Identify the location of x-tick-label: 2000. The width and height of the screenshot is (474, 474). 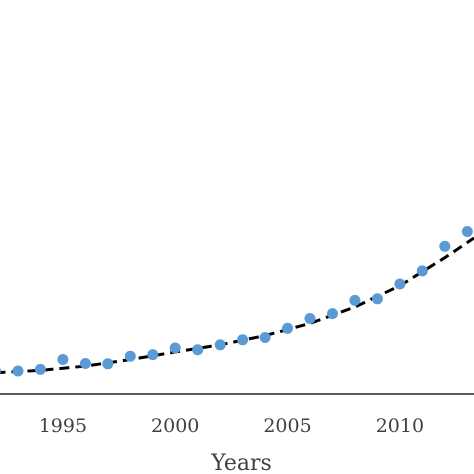
(175, 426).